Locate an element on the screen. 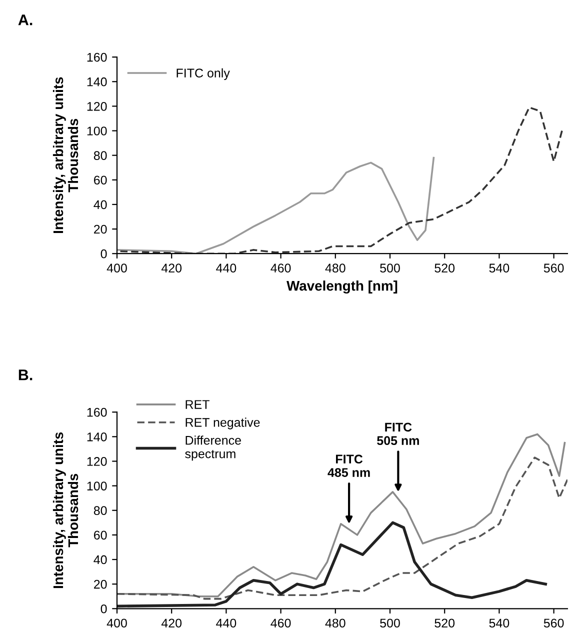 The image size is (585, 634). annotation: FITC 485 nm is located at coordinates (349, 465).